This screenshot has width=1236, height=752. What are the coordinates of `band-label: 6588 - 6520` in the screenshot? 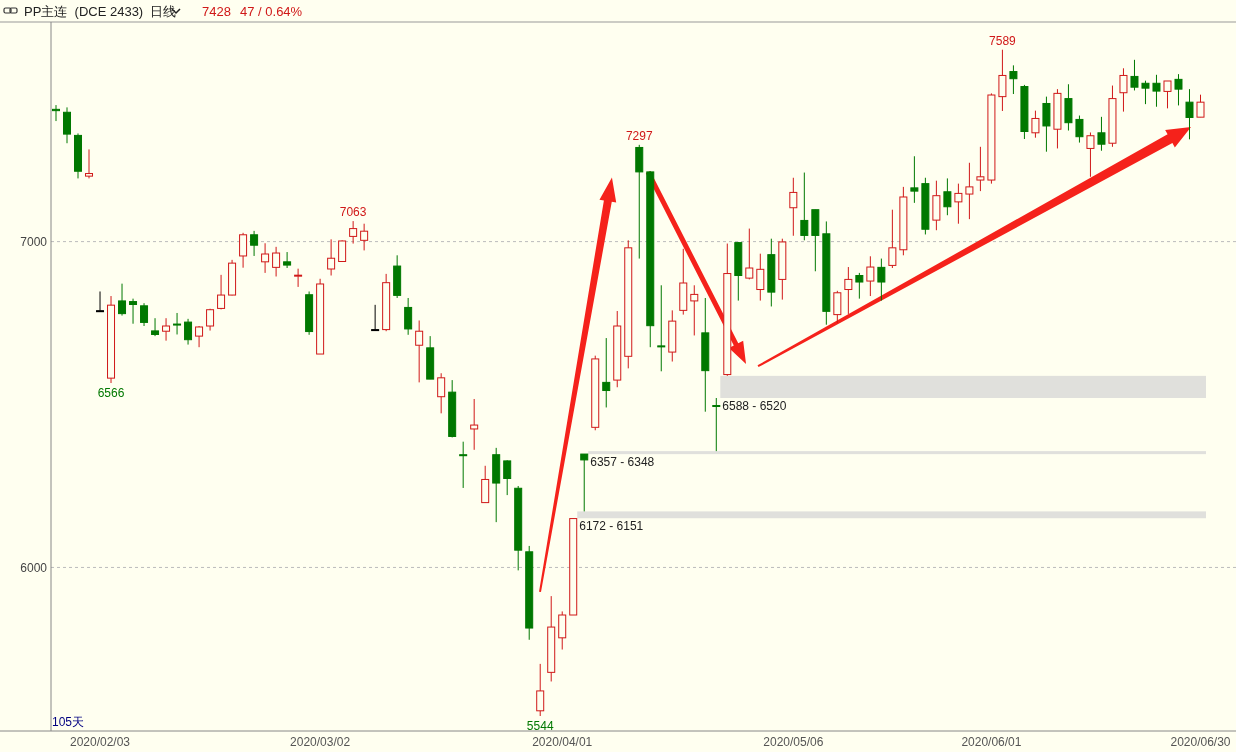 It's located at (754, 406).